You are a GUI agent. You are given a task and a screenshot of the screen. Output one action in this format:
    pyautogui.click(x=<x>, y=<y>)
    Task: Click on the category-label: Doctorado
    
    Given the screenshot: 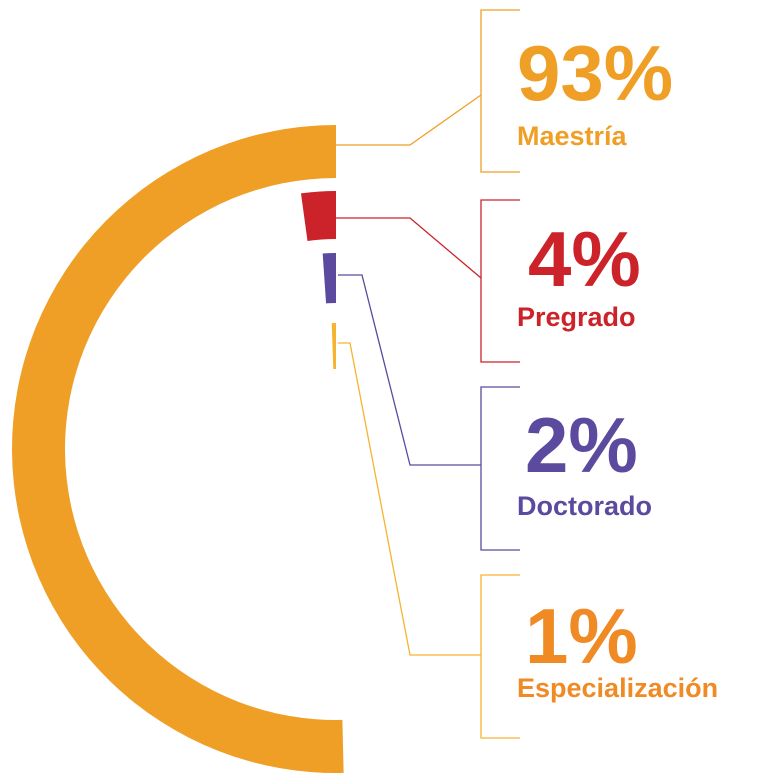 What is the action you would take?
    pyautogui.click(x=584, y=506)
    